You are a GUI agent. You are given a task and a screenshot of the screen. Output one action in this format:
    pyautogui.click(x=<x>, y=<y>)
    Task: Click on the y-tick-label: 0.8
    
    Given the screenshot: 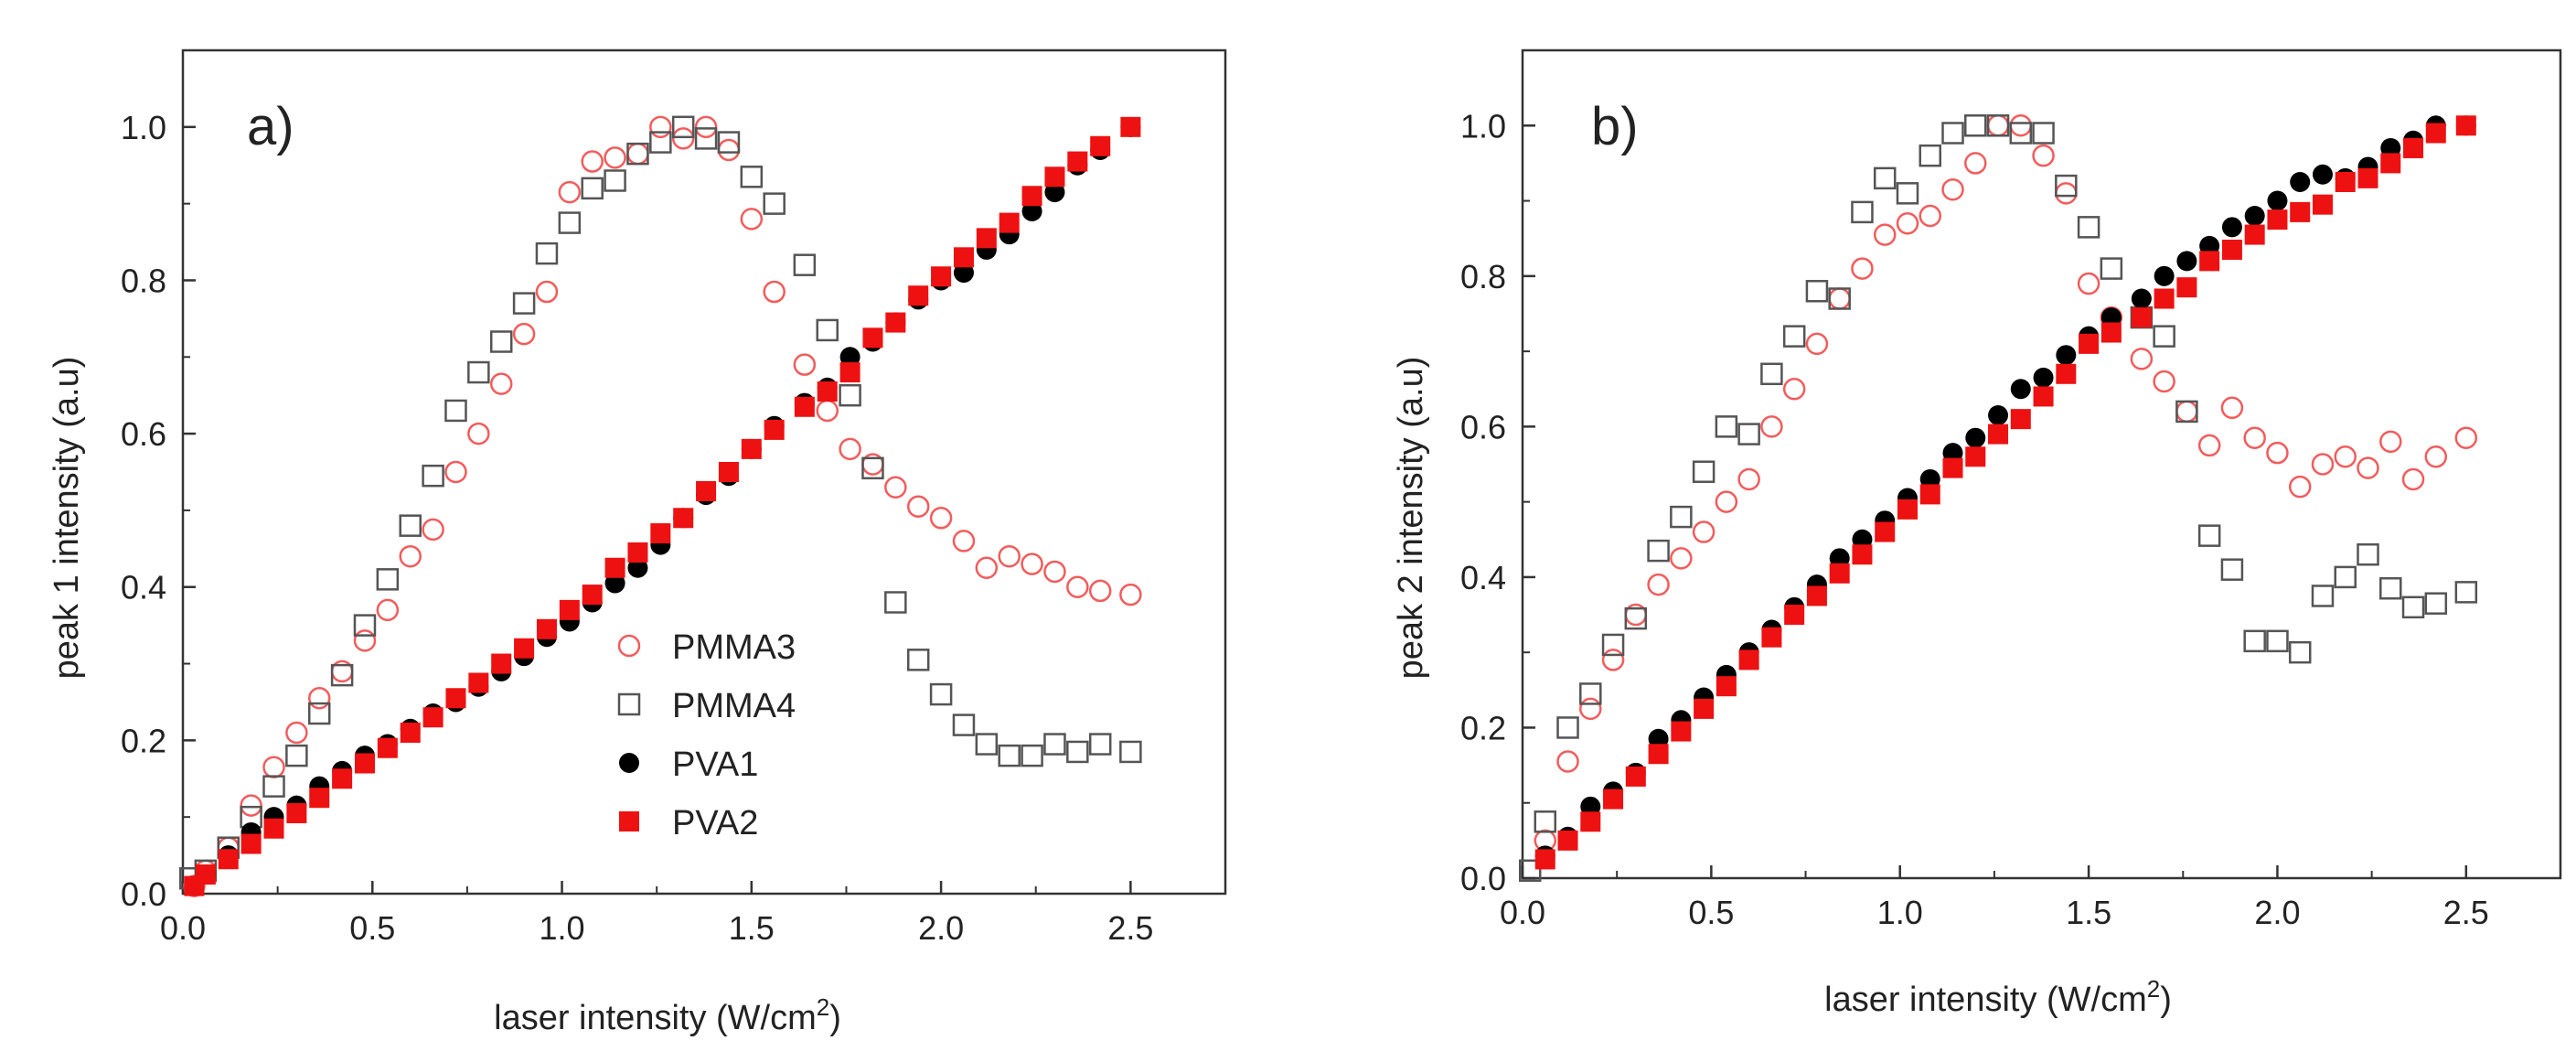 What is the action you would take?
    pyautogui.click(x=143, y=280)
    